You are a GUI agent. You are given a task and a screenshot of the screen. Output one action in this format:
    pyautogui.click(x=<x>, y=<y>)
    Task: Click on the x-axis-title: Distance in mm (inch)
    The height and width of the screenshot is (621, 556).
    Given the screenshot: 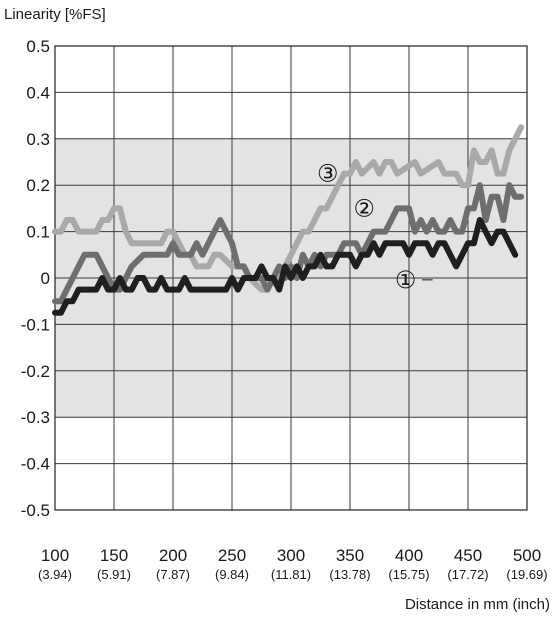 What is the action you would take?
    pyautogui.click(x=477, y=604)
    